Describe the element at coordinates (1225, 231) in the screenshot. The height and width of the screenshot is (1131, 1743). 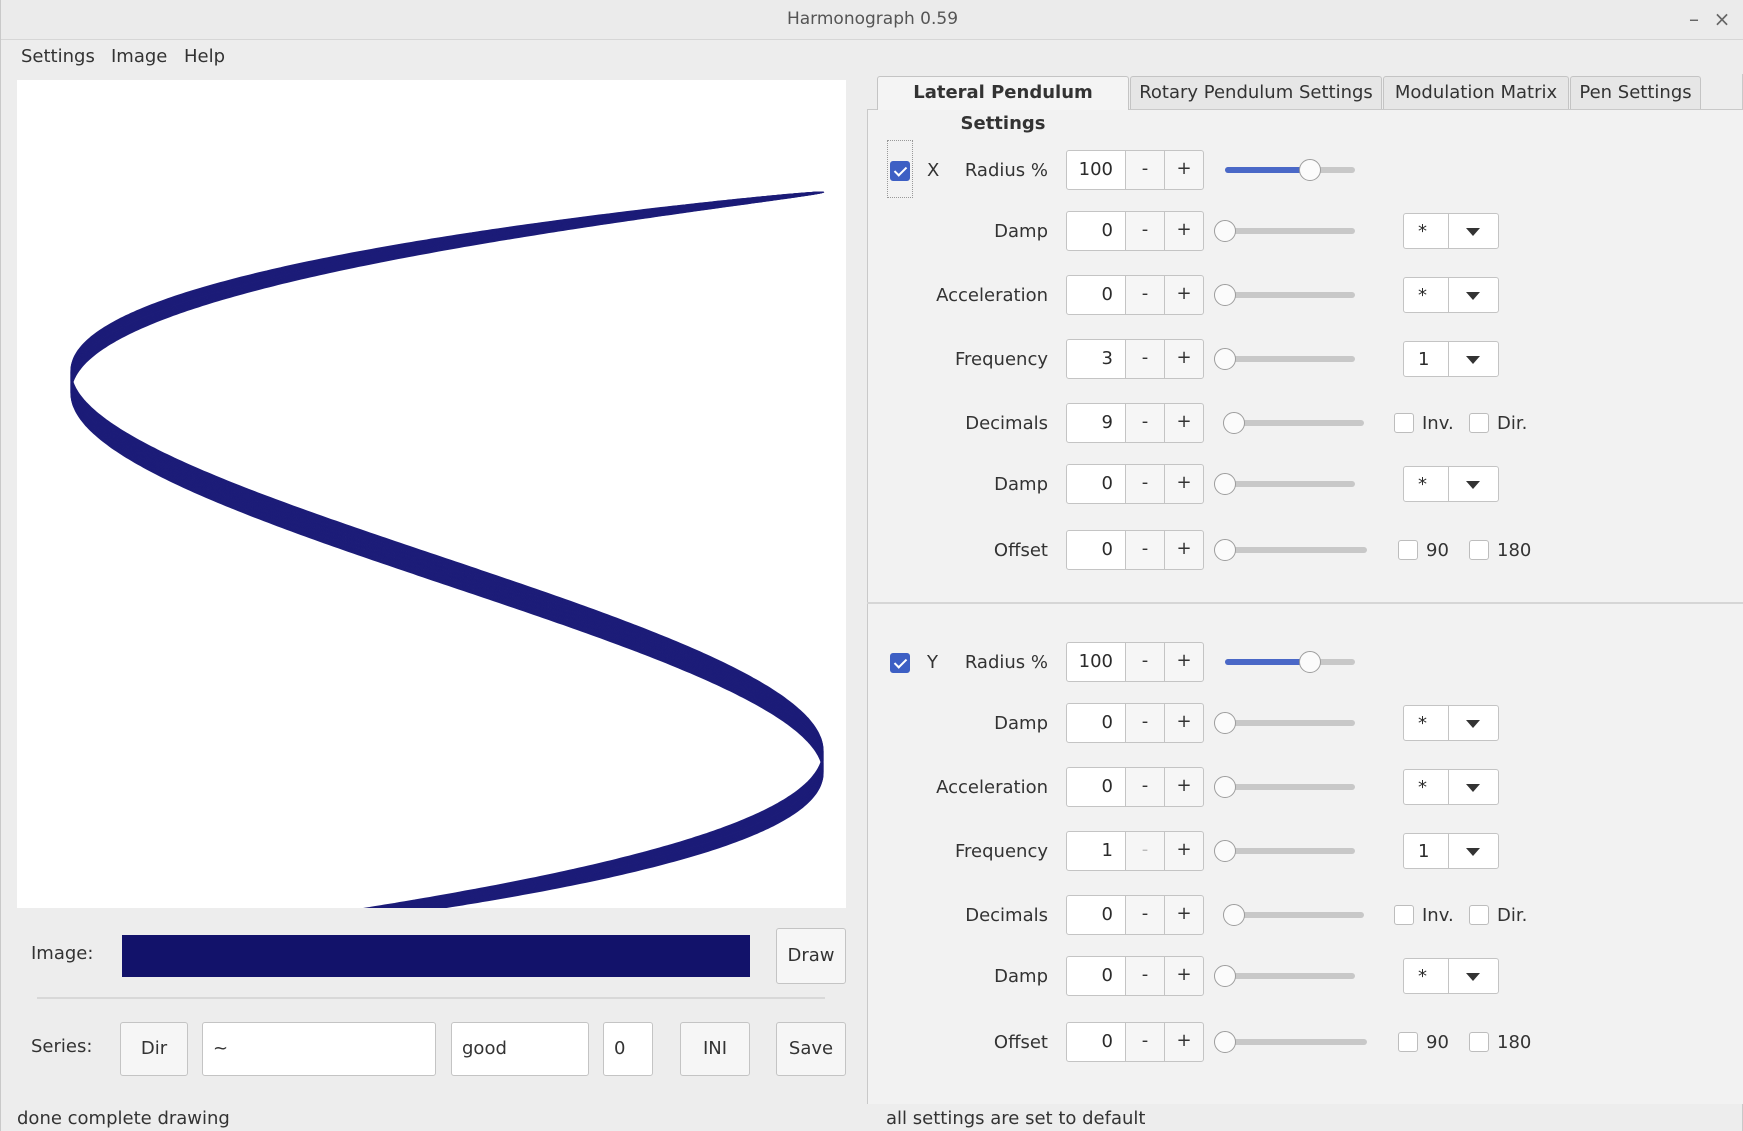
I see `x-damp1-slider-handle` at that location.